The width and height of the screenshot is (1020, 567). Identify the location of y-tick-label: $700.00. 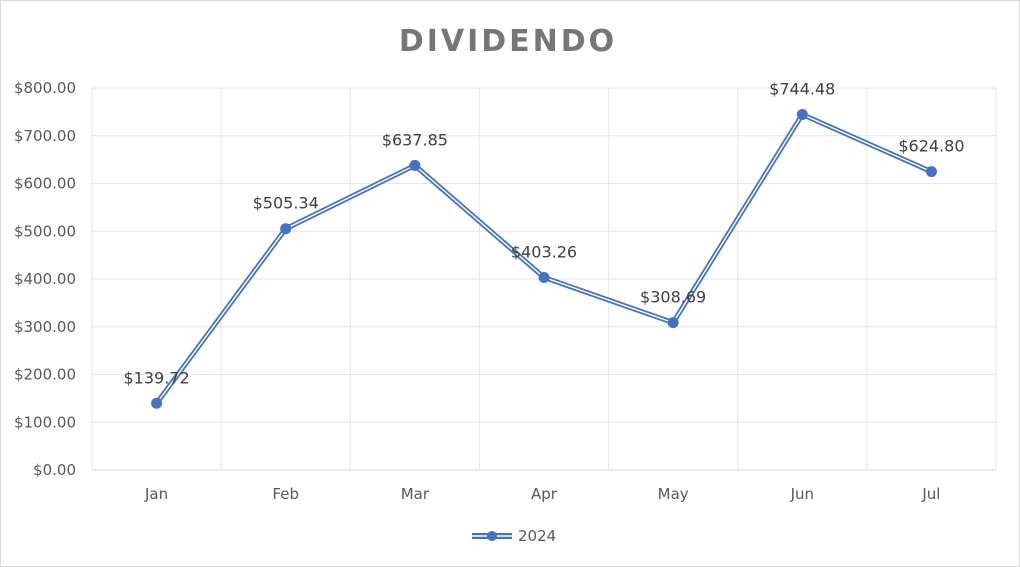
(45, 136).